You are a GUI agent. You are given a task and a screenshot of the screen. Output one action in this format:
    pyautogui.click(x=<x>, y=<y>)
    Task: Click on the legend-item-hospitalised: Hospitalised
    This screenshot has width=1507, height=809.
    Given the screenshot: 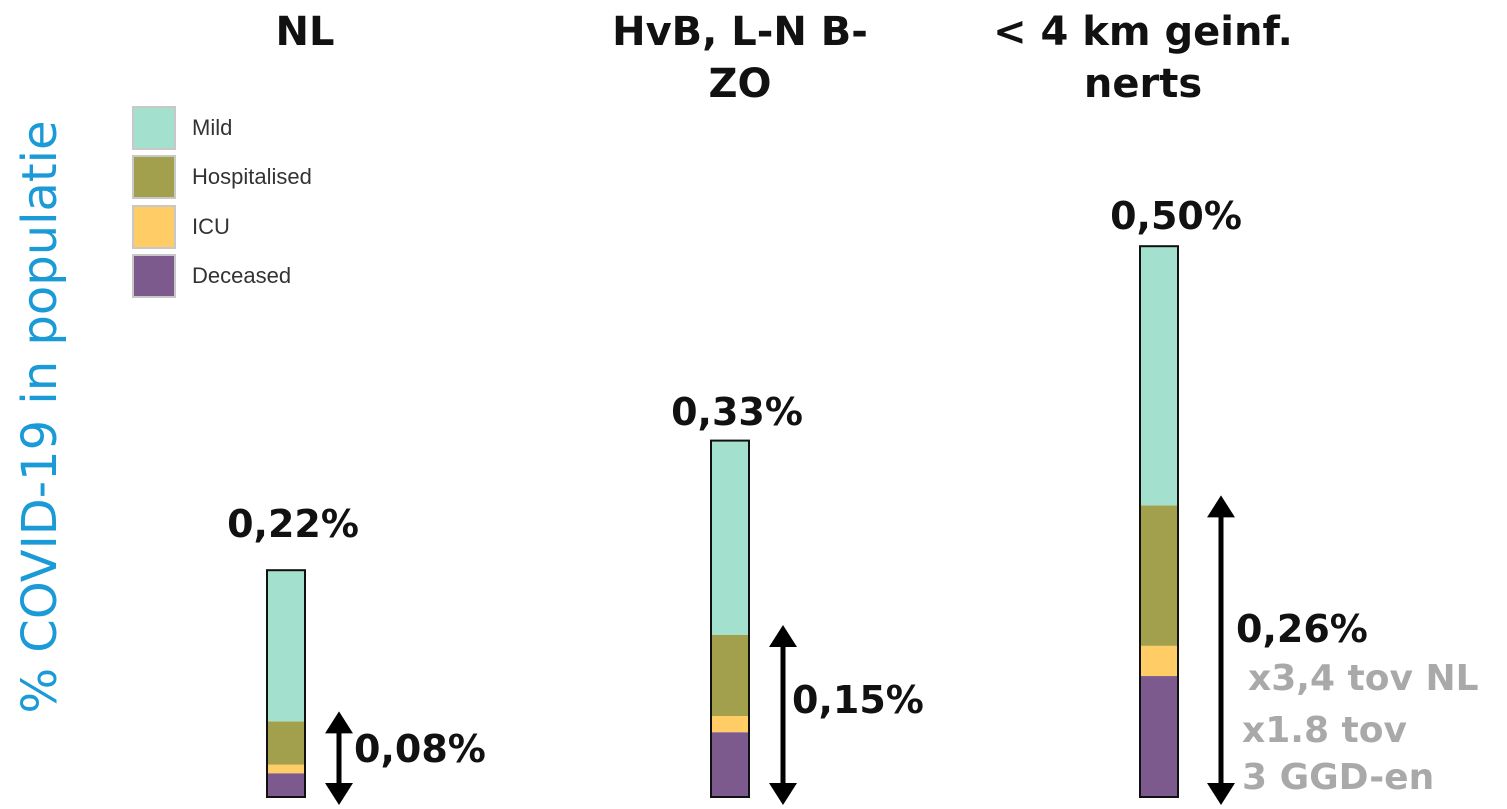 What is the action you would take?
    pyautogui.click(x=222, y=178)
    